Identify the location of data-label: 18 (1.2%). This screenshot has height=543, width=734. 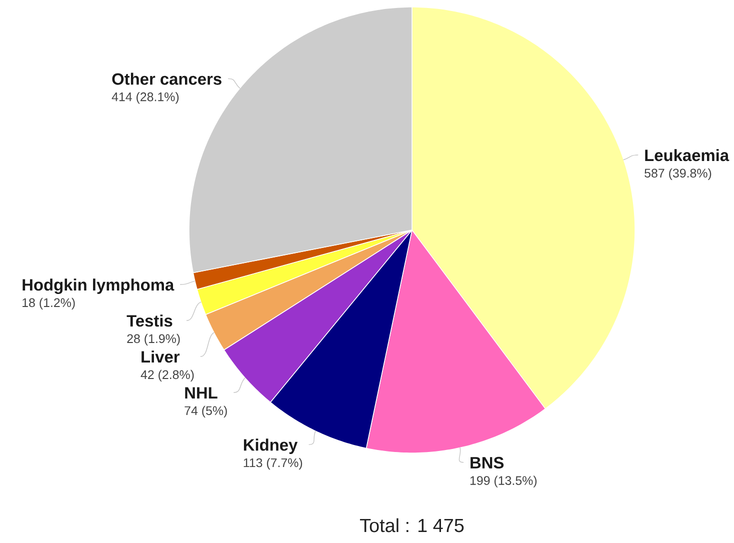
(48, 304).